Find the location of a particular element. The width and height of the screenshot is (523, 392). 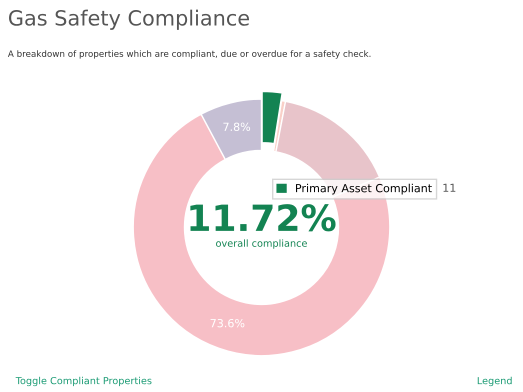

legend-label: Primary Asset Compliant is located at coordinates (364, 189).